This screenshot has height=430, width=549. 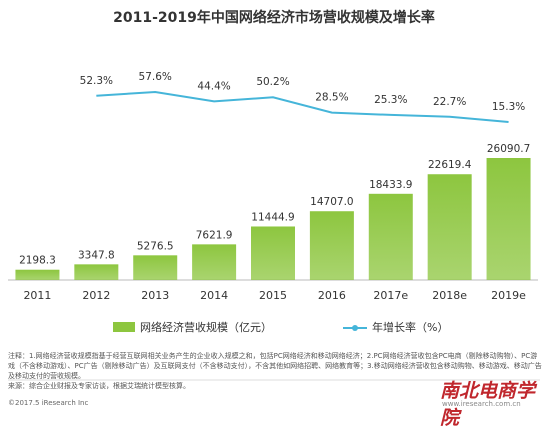 I want to click on legend-dot, so click(x=355, y=328).